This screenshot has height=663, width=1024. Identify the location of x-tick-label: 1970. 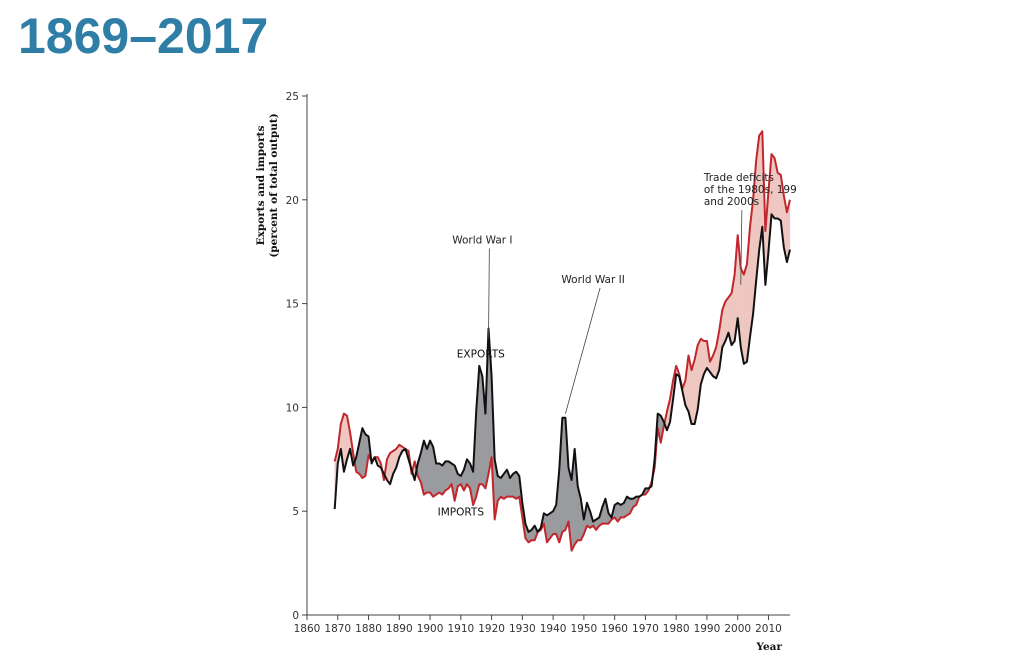
(645, 629).